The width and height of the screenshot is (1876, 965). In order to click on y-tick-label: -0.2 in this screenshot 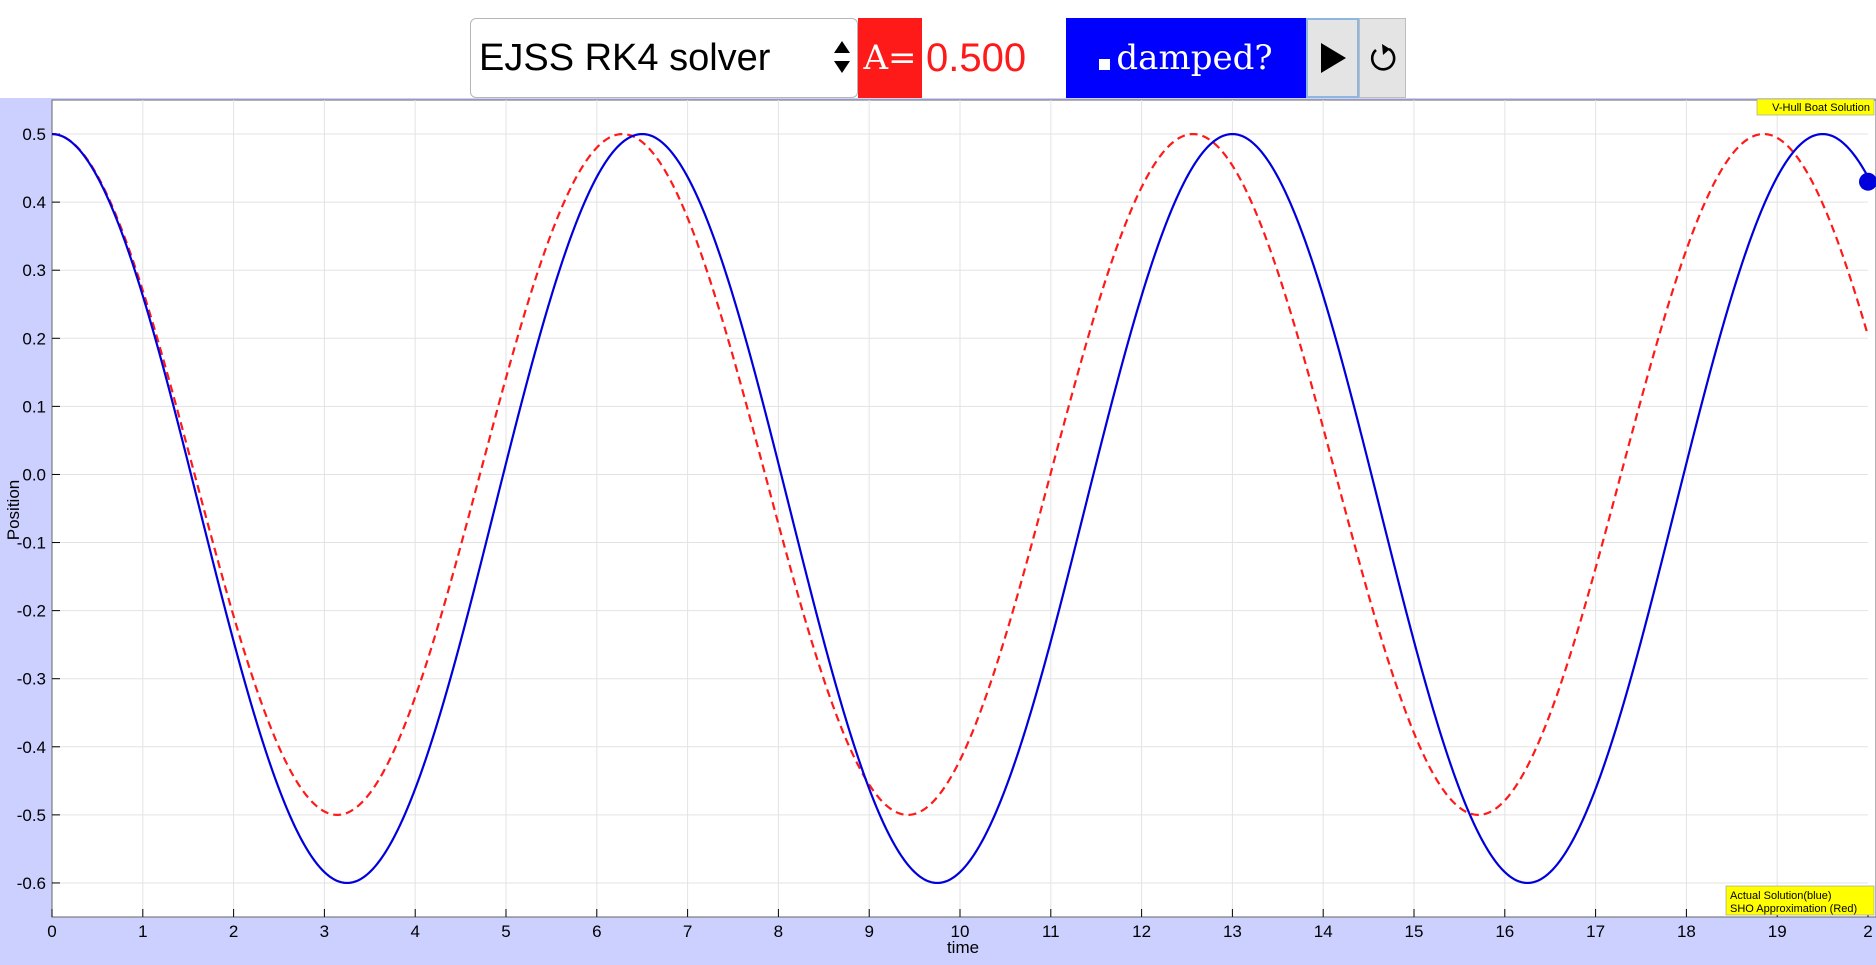, I will do `click(31, 611)`.